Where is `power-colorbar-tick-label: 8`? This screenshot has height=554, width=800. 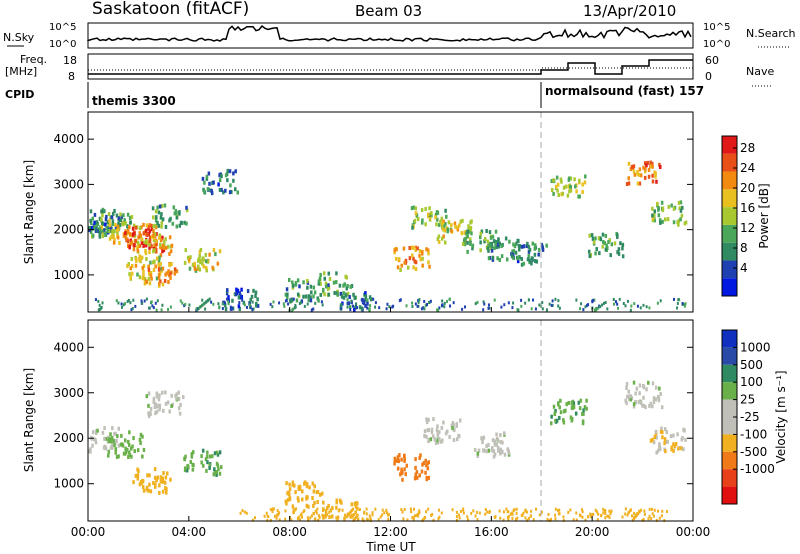 power-colorbar-tick-label: 8 is located at coordinates (744, 248).